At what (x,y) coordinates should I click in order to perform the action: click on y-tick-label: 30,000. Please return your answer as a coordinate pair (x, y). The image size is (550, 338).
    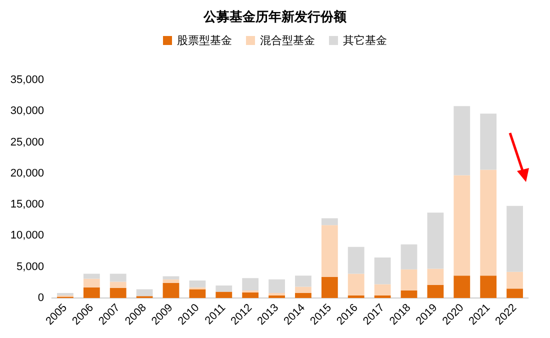
    Looking at the image, I should click on (27, 111).